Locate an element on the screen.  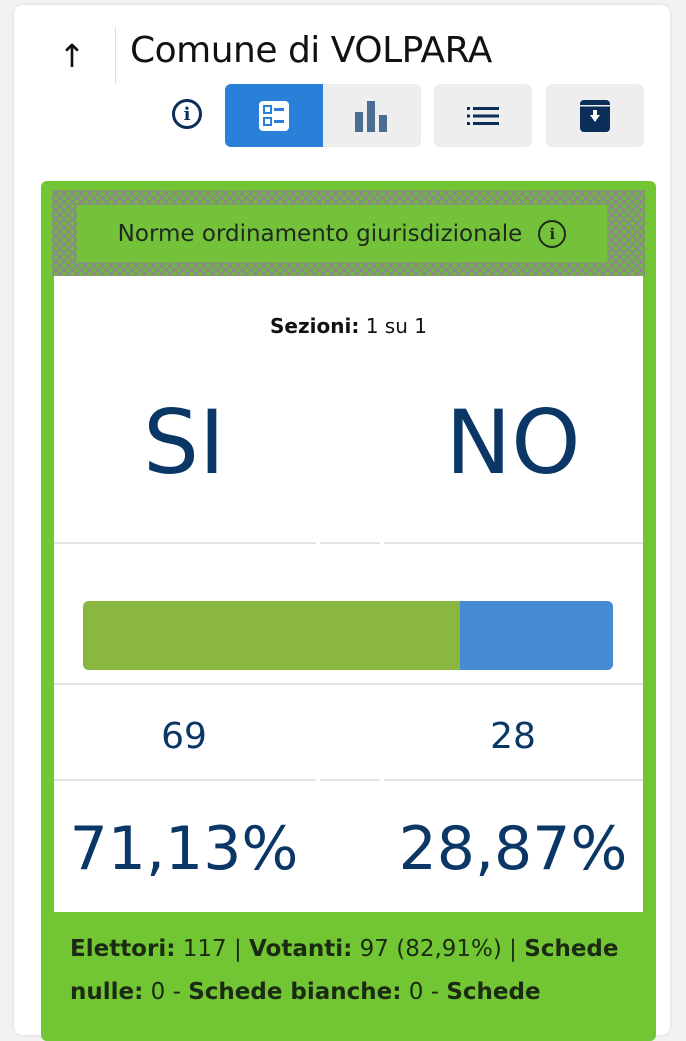
result-bar is located at coordinates (348, 635).